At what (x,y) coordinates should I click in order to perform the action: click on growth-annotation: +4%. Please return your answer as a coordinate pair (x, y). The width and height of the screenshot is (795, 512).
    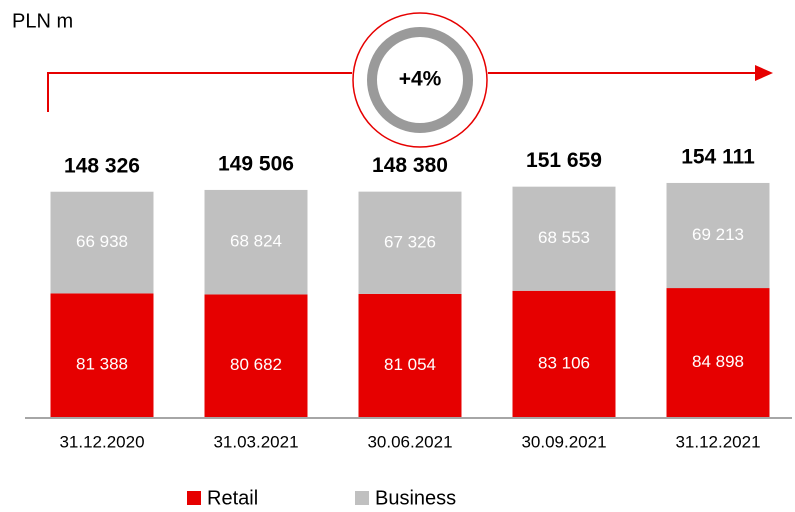
    Looking at the image, I should click on (420, 79).